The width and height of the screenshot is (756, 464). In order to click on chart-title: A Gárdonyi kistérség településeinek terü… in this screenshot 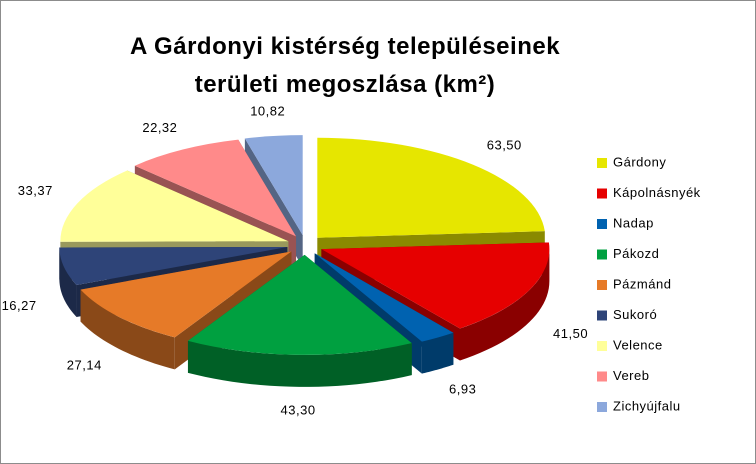, I will do `click(345, 65)`.